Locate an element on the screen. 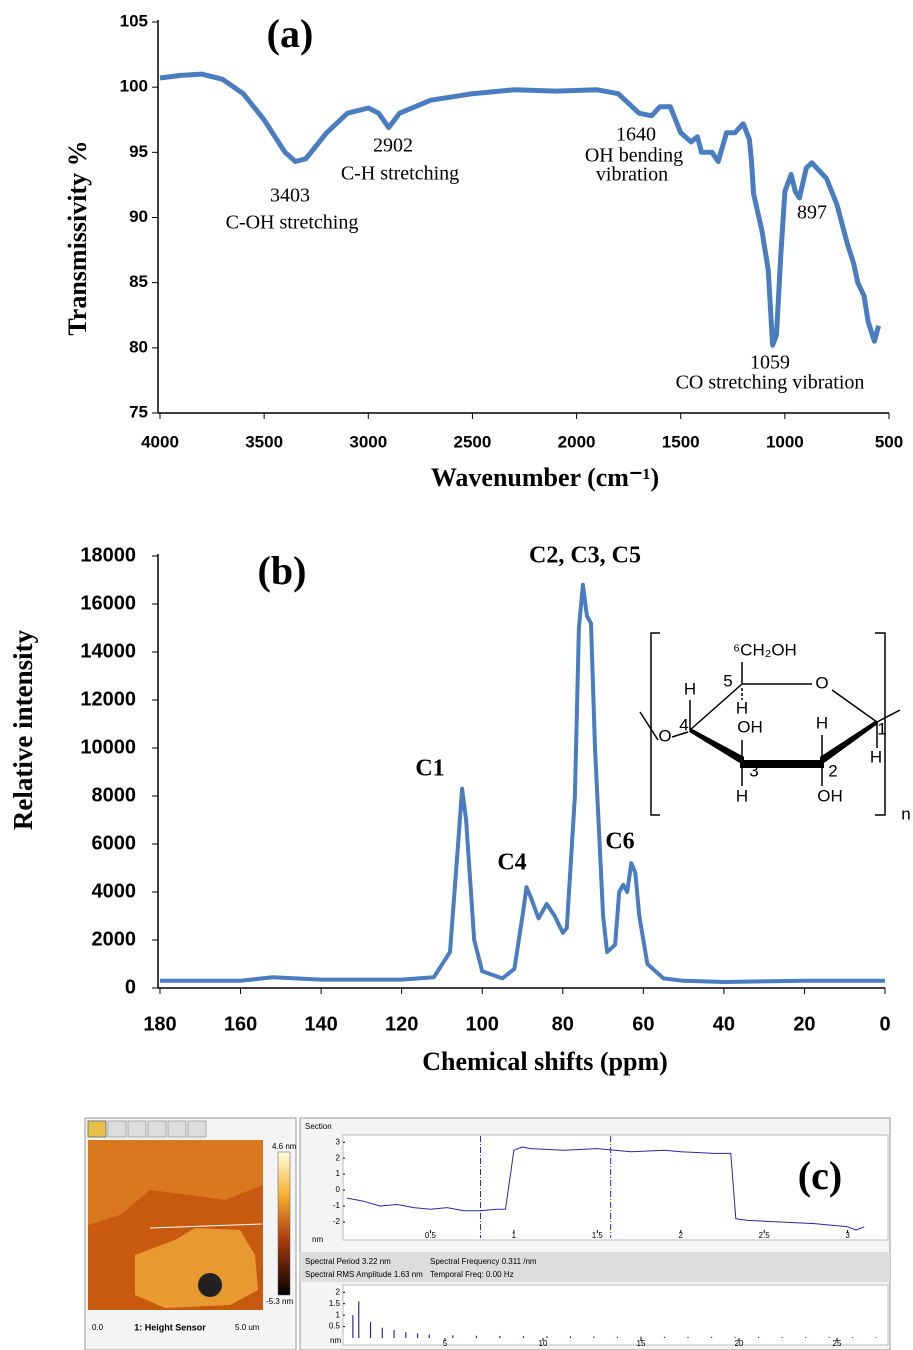  x-tick-label: 2 is located at coordinates (681, 1235).